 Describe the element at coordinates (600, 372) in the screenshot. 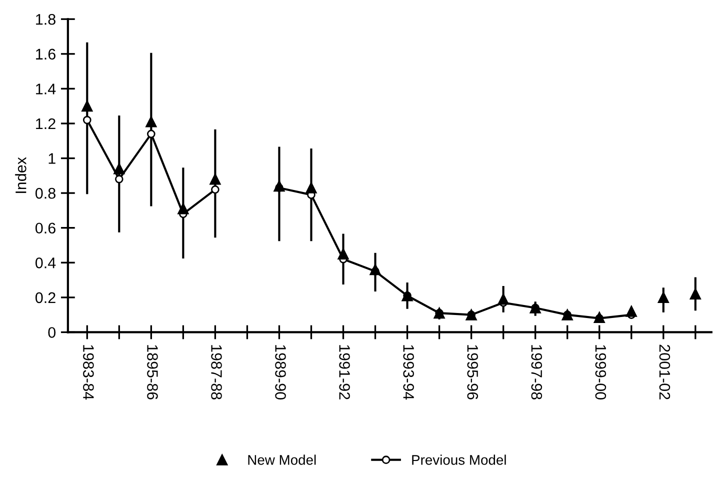

I see `x-tick-label: 1999-00` at that location.